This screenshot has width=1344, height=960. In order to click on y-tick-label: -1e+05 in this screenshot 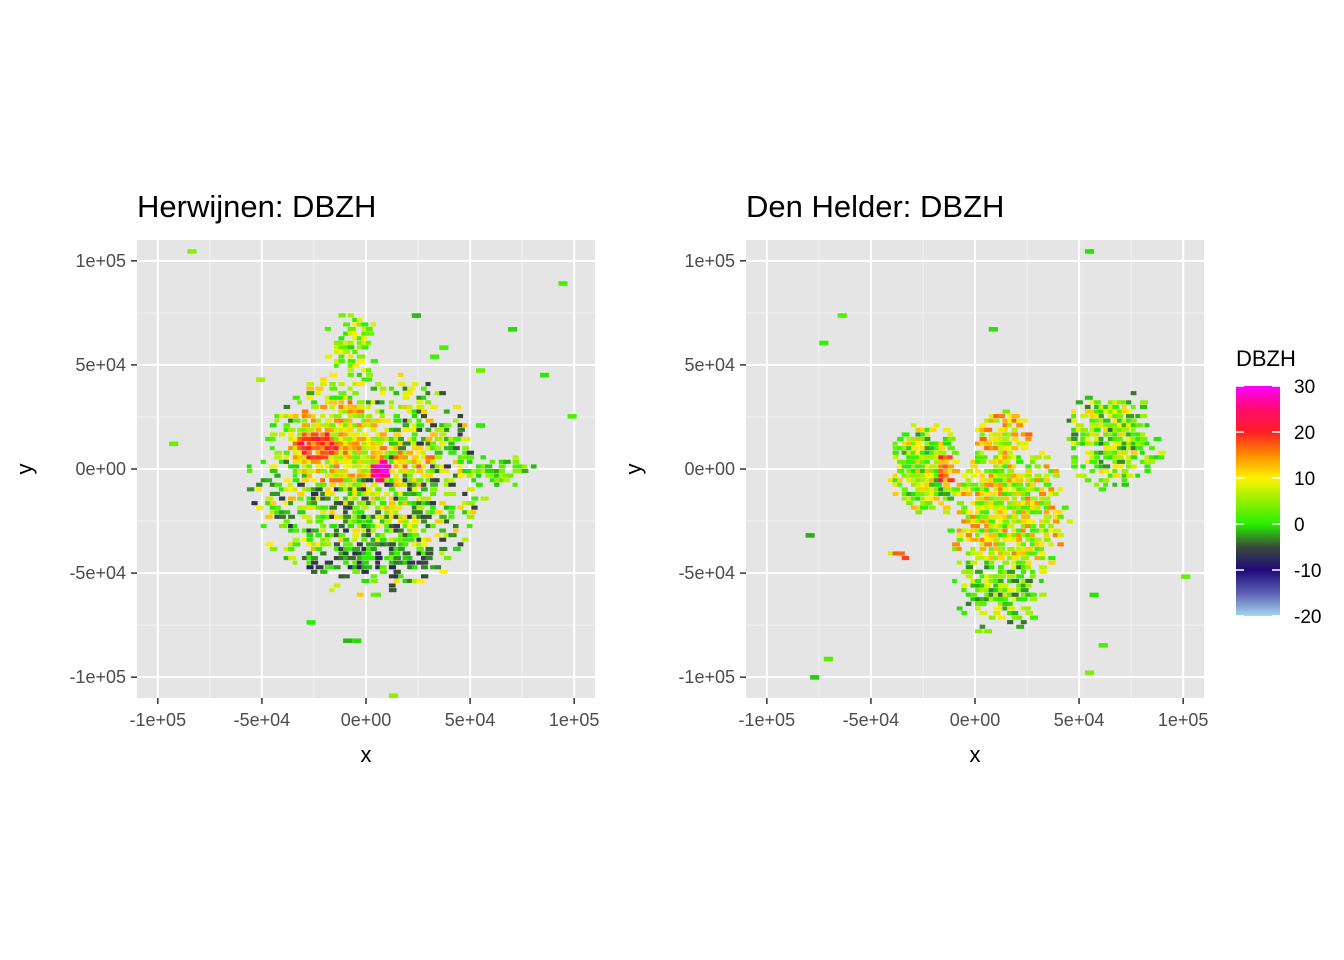, I will do `click(97, 677)`.